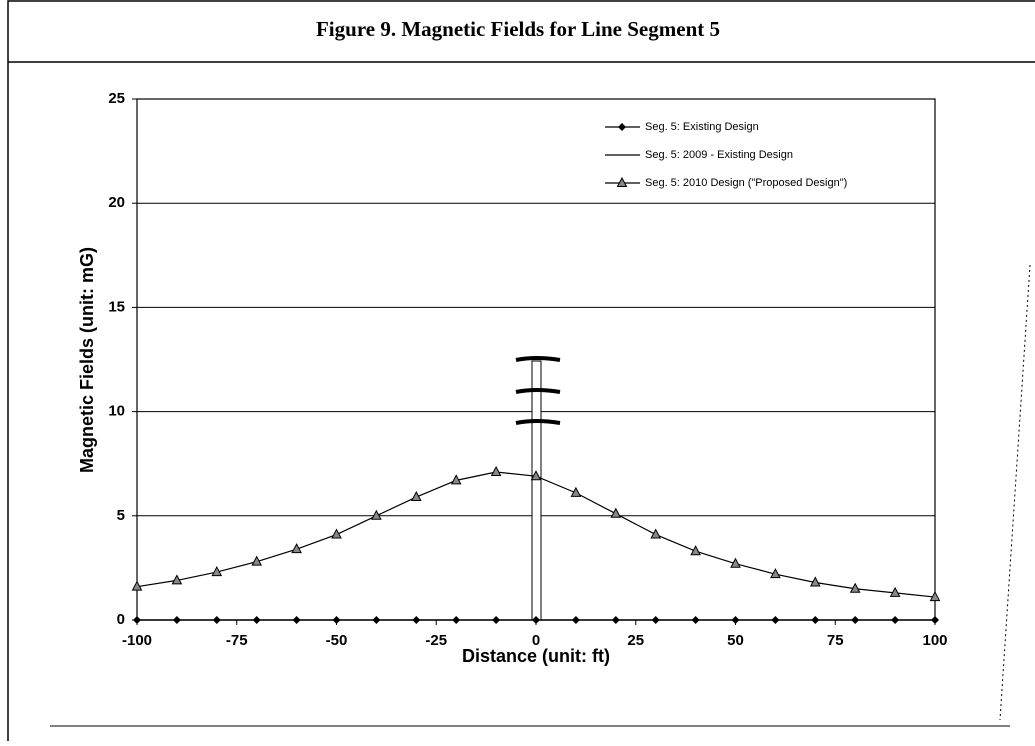 This screenshot has width=1035, height=746. I want to click on x-tick-label: 50, so click(735, 640).